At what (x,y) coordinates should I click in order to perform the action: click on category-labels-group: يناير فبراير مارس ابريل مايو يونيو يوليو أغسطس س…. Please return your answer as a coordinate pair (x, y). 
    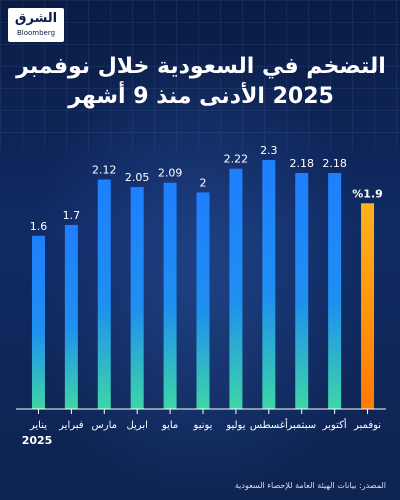
    Looking at the image, I should click on (205, 424).